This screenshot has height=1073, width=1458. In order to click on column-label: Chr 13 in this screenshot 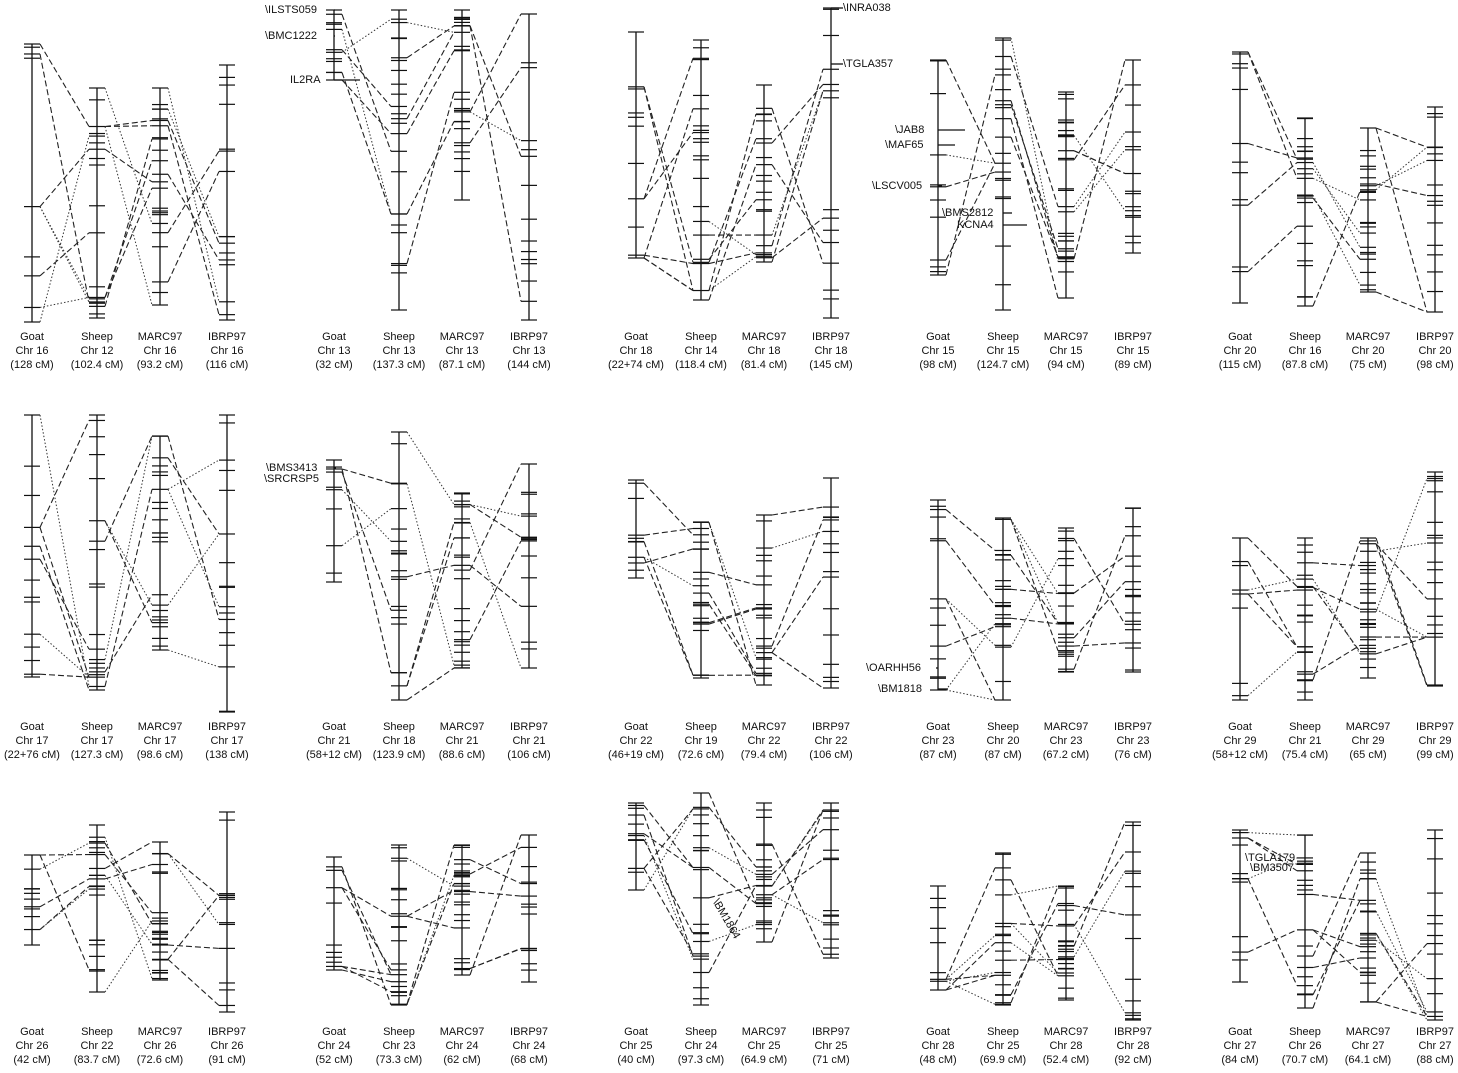, I will do `click(398, 351)`.